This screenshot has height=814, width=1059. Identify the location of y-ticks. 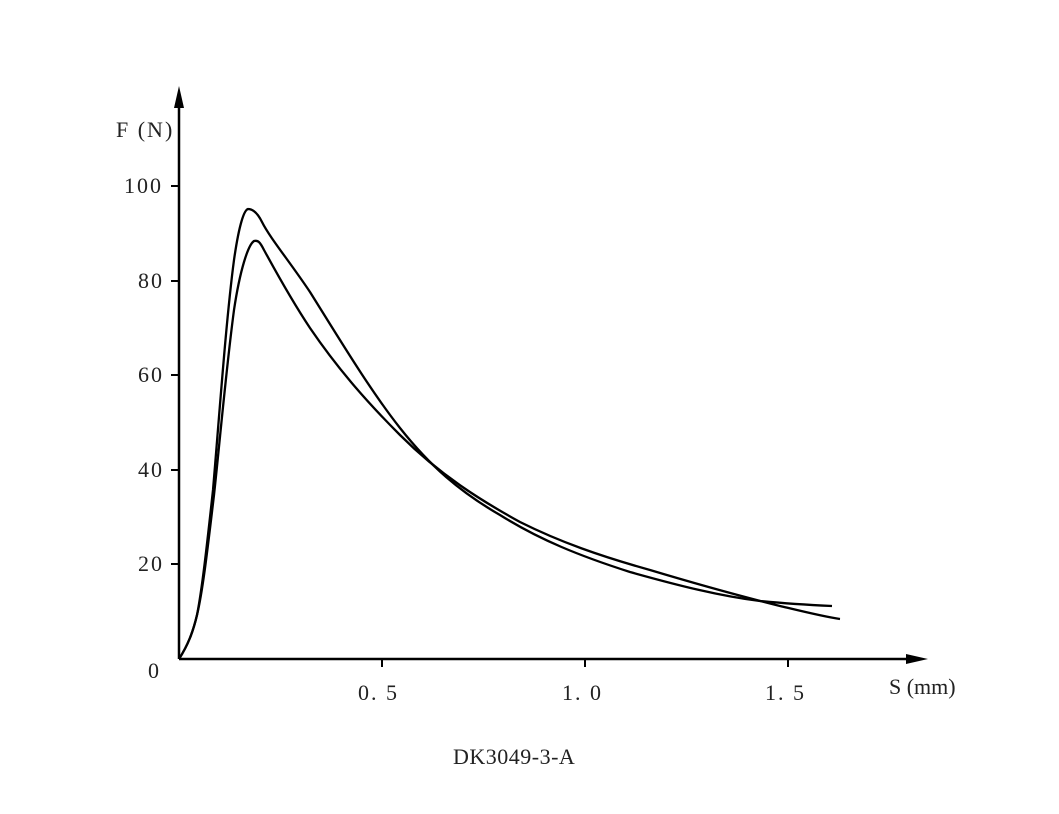
(175, 375).